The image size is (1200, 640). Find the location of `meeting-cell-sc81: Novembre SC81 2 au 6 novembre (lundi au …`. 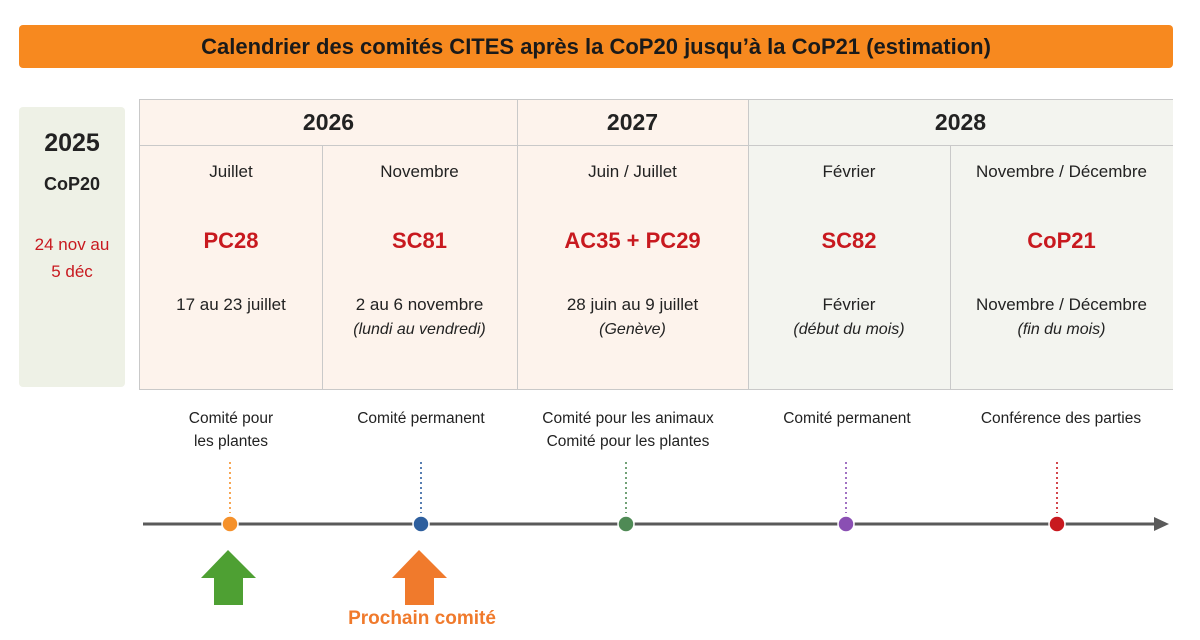

meeting-cell-sc81: Novembre SC81 2 au 6 novembre (lundi au … is located at coordinates (419, 267).